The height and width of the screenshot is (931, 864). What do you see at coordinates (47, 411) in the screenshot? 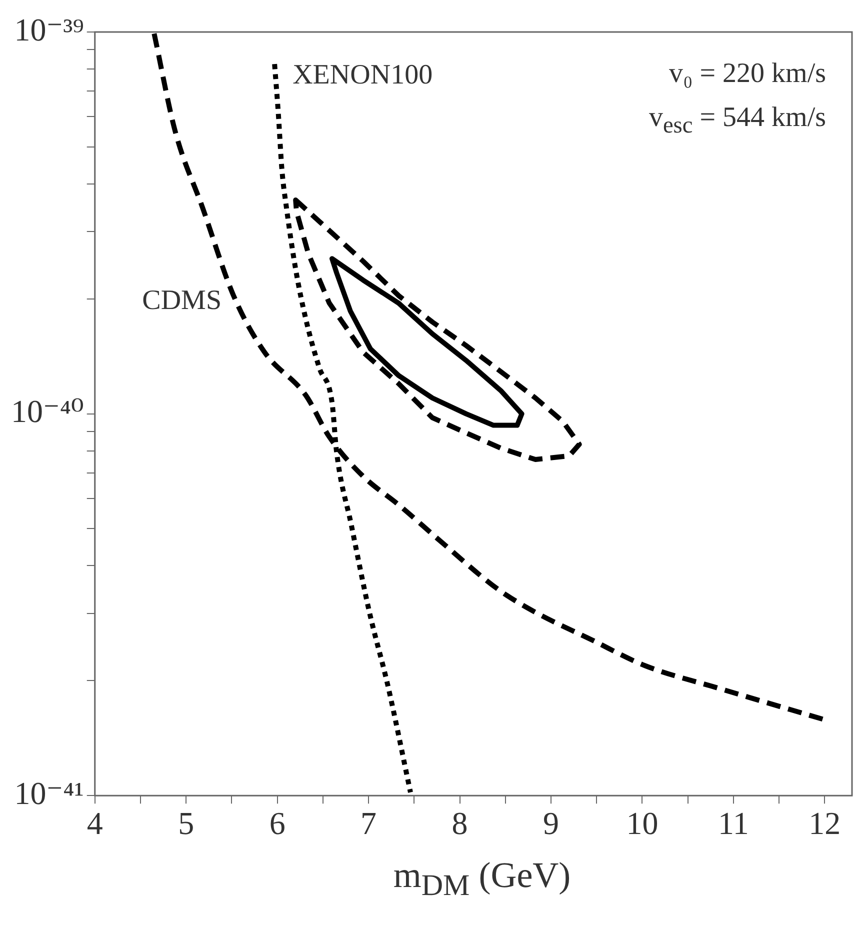
I see `y-tick-label: 10⁻⁴⁰` at bounding box center [47, 411].